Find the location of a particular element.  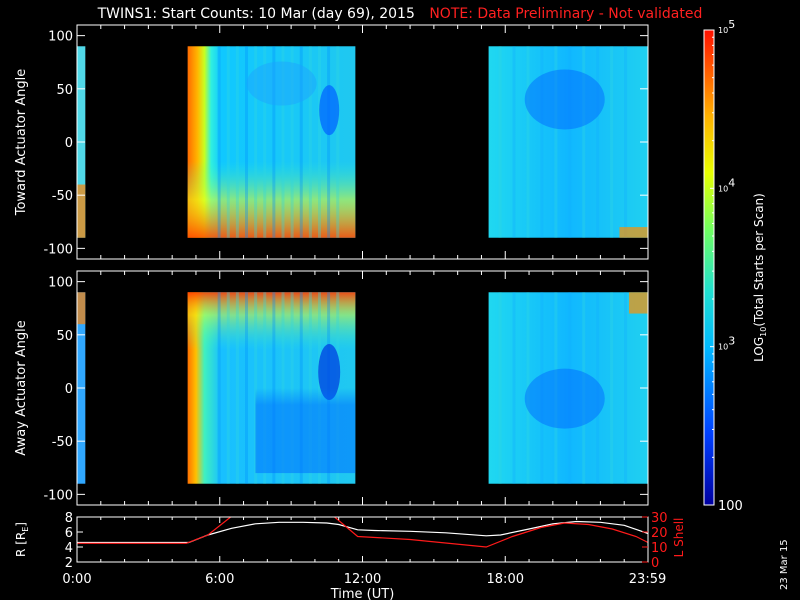

y-axis-label: Away Actuator Angle is located at coordinates (21, 387).